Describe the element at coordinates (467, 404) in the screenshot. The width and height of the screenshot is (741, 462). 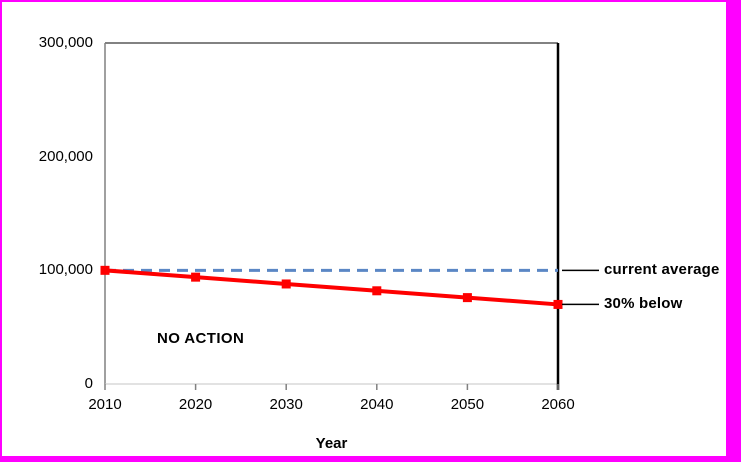
I see `x-tick-label: 2050` at that location.